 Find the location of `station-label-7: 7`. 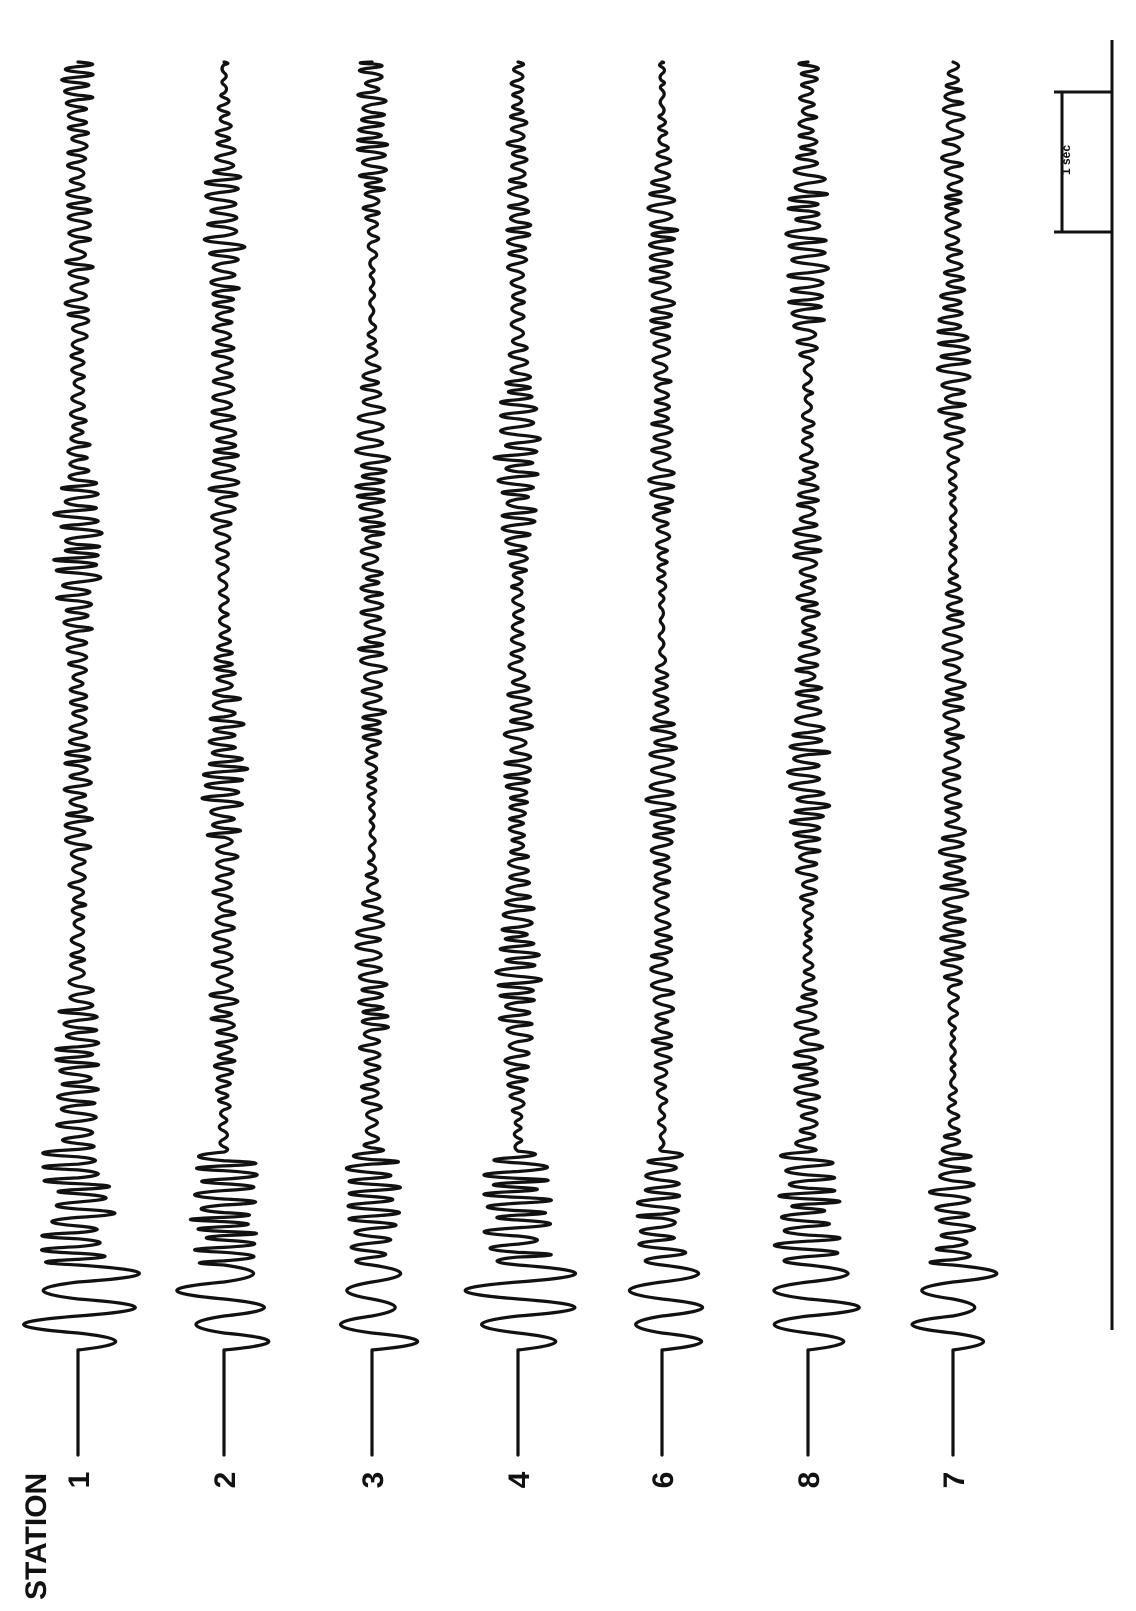

station-label-7: 7 is located at coordinates (954, 1480).